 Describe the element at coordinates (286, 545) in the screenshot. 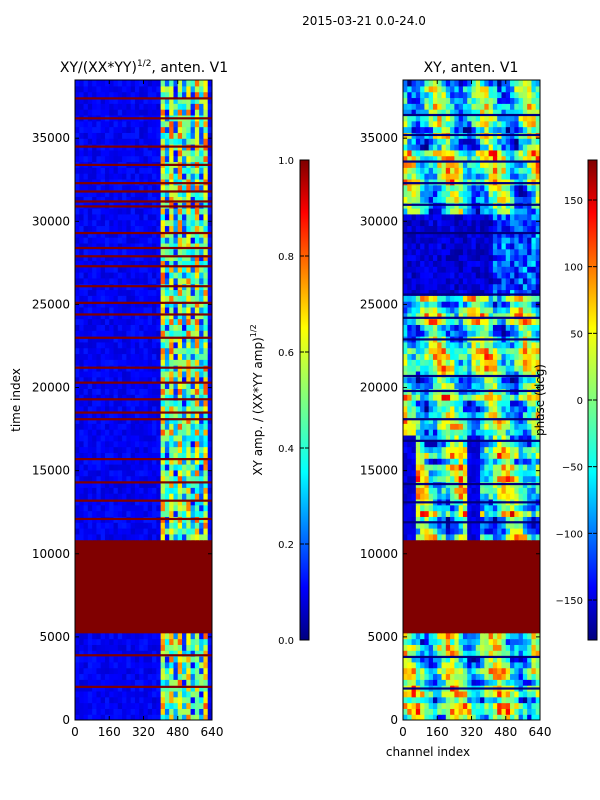

I see `amplitude-colorbar-tick-label: 0.2` at that location.